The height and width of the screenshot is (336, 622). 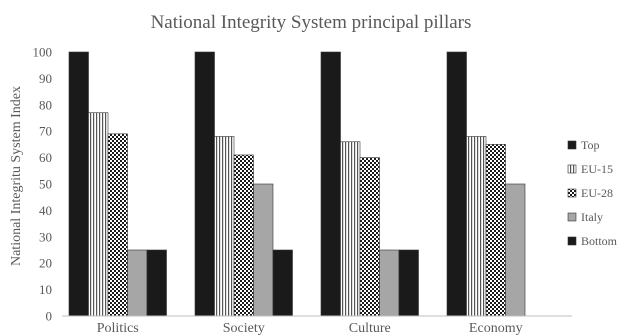 What do you see at coordinates (45, 104) in the screenshot?
I see `y-tick-label: 80` at bounding box center [45, 104].